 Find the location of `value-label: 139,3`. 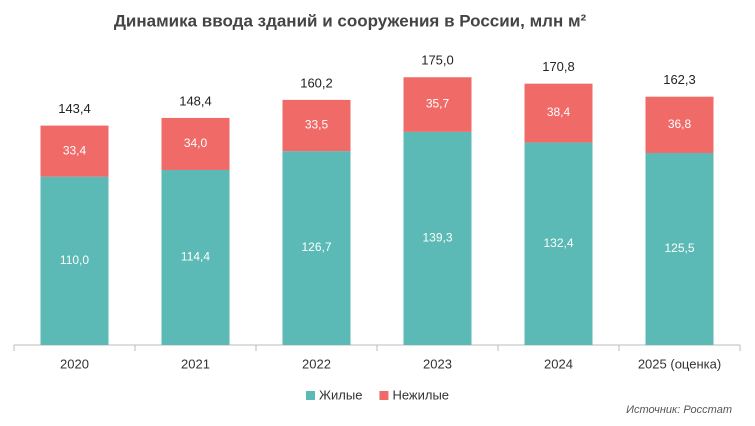

value-label: 139,3 is located at coordinates (437, 238).